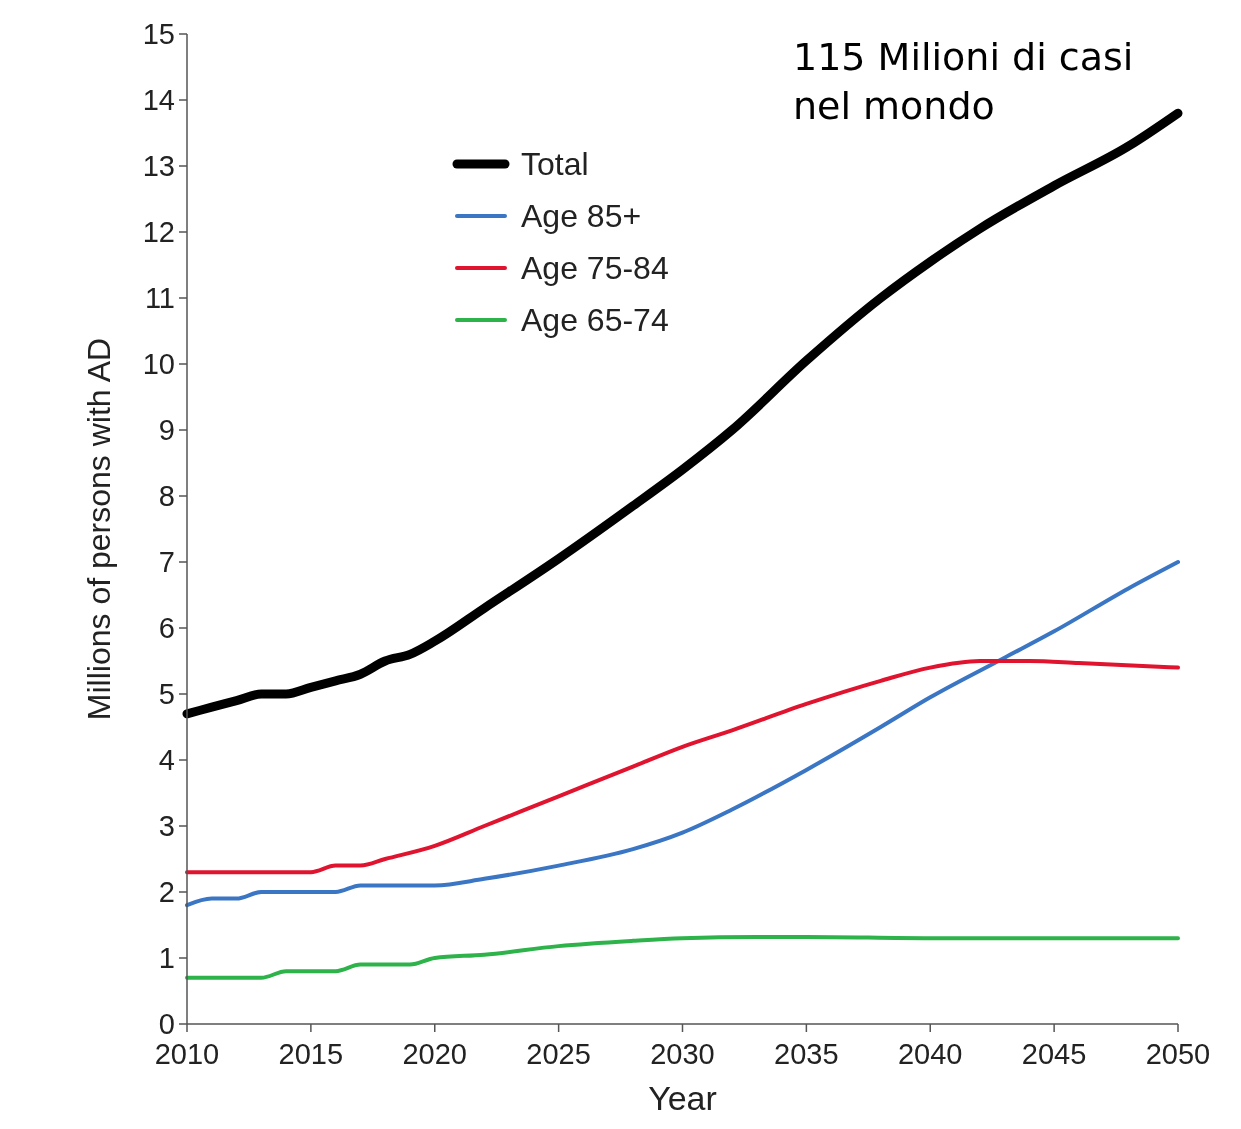 Image resolution: width=1241 pixels, height=1129 pixels. I want to click on y-tick-label: 8, so click(166, 496).